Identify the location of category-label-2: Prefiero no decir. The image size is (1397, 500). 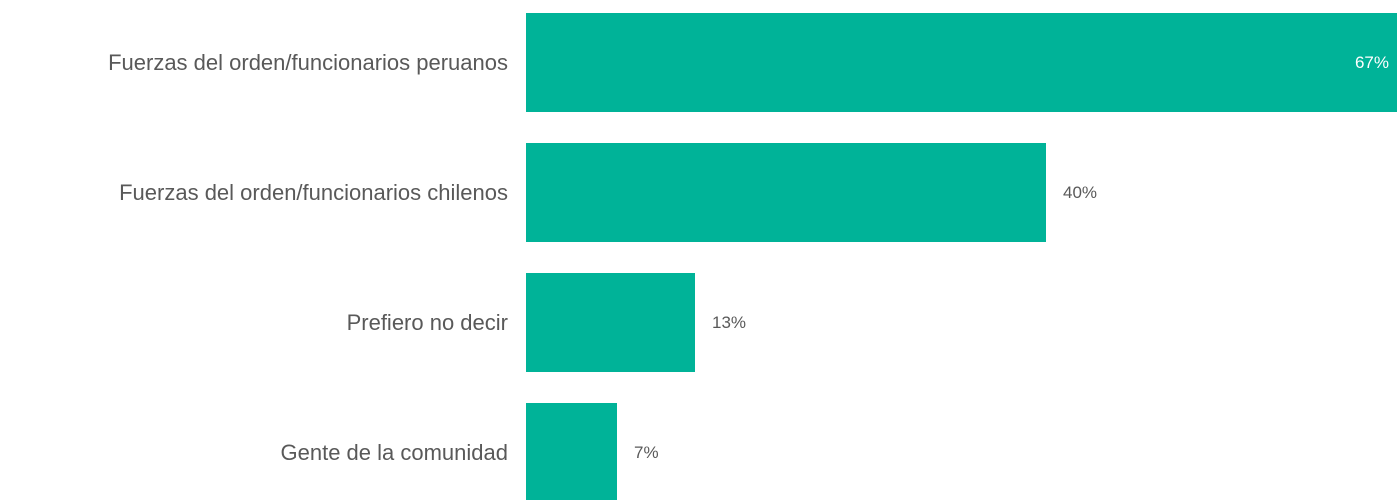
(427, 322).